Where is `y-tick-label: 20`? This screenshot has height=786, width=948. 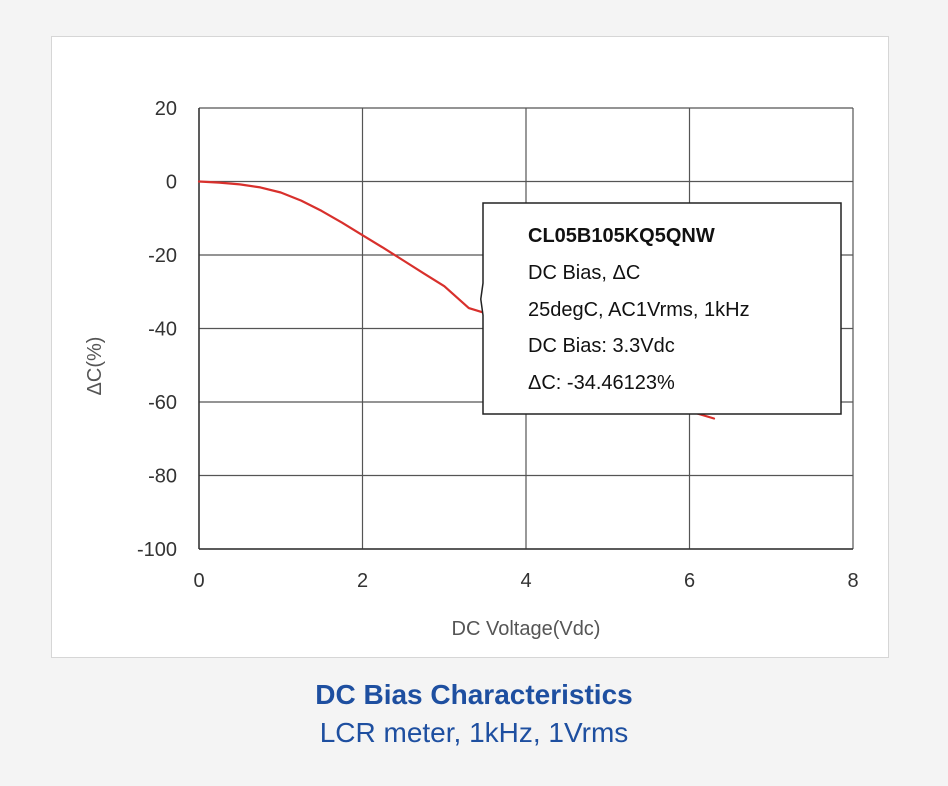
y-tick-label: 20 is located at coordinates (166, 109).